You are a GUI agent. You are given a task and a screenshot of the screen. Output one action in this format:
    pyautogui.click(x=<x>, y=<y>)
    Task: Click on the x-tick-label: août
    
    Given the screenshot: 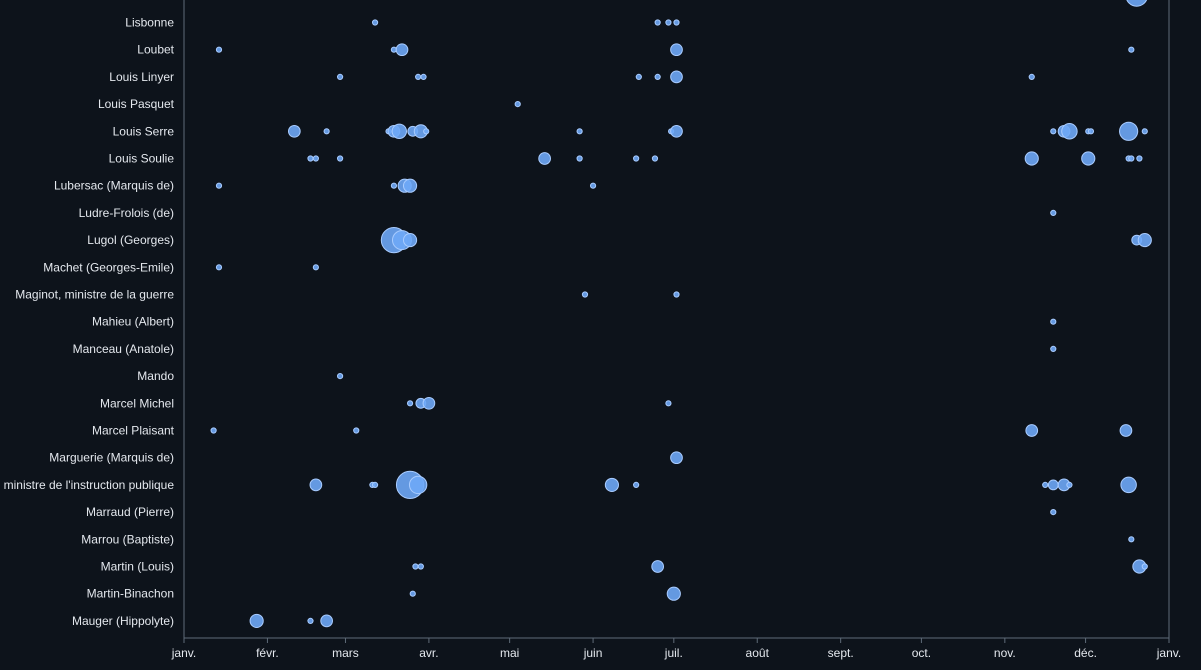 What is the action you would take?
    pyautogui.click(x=758, y=653)
    